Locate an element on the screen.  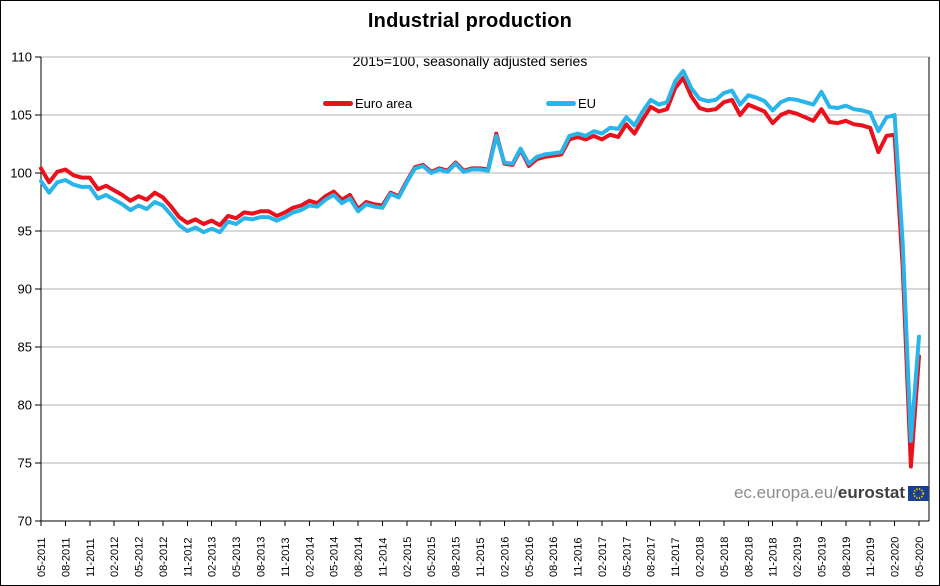
x-tick-label: 05-2014 is located at coordinates (335, 557).